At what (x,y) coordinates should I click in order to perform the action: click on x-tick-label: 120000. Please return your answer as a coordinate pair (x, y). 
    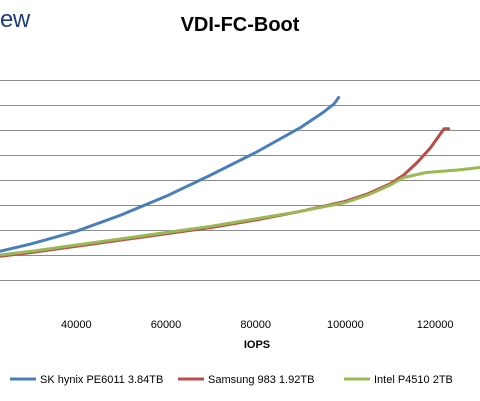
    Looking at the image, I should click on (435, 325).